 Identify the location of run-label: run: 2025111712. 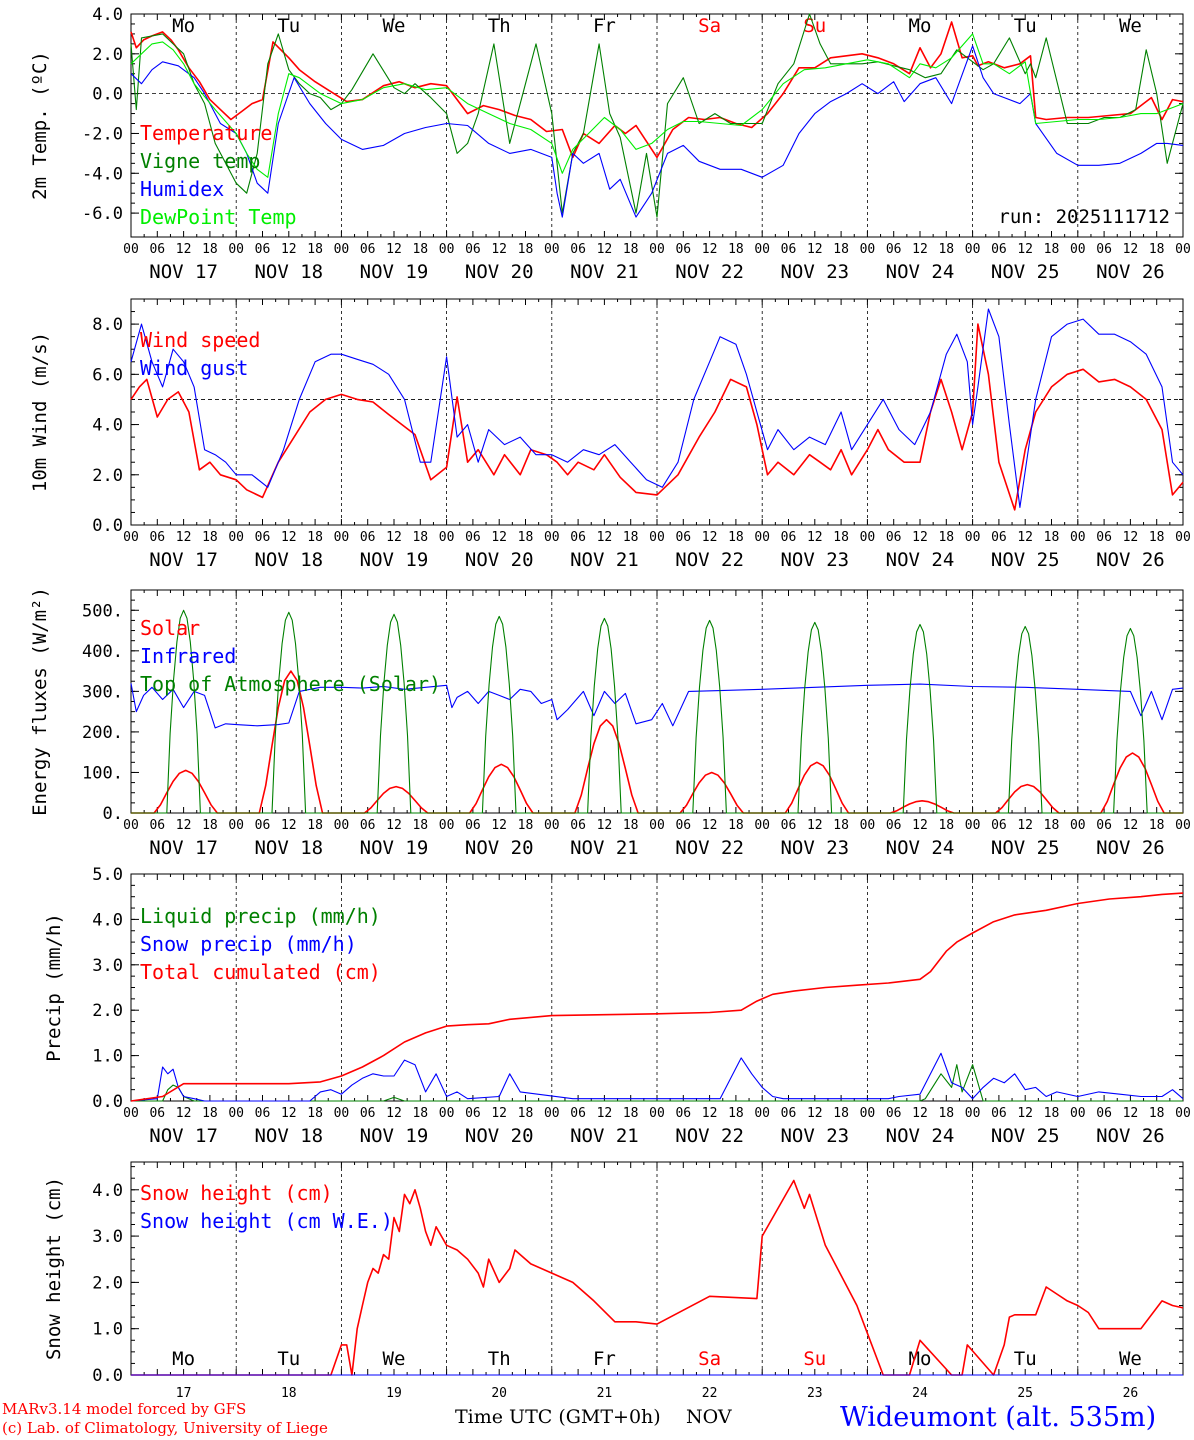
(1084, 217).